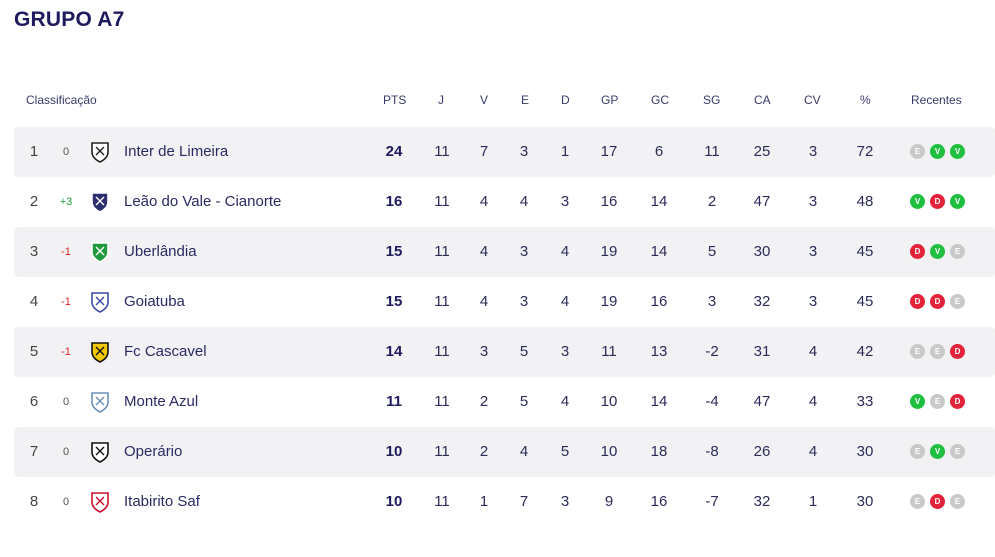 The width and height of the screenshot is (995, 557). What do you see at coordinates (100, 352) in the screenshot?
I see `fc-cascavel-crest-icon` at bounding box center [100, 352].